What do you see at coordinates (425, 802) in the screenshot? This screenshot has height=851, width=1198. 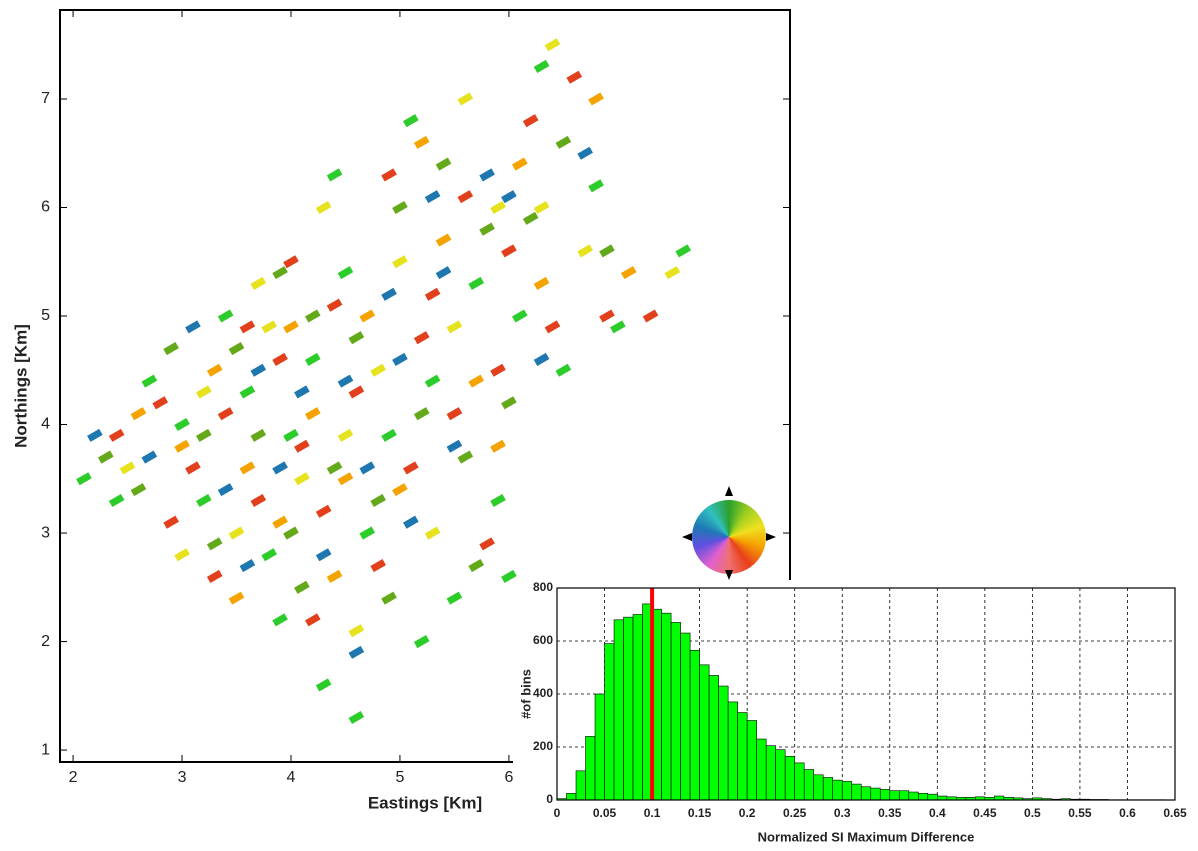 I see `x-axis-label: Eastings [Km]` at bounding box center [425, 802].